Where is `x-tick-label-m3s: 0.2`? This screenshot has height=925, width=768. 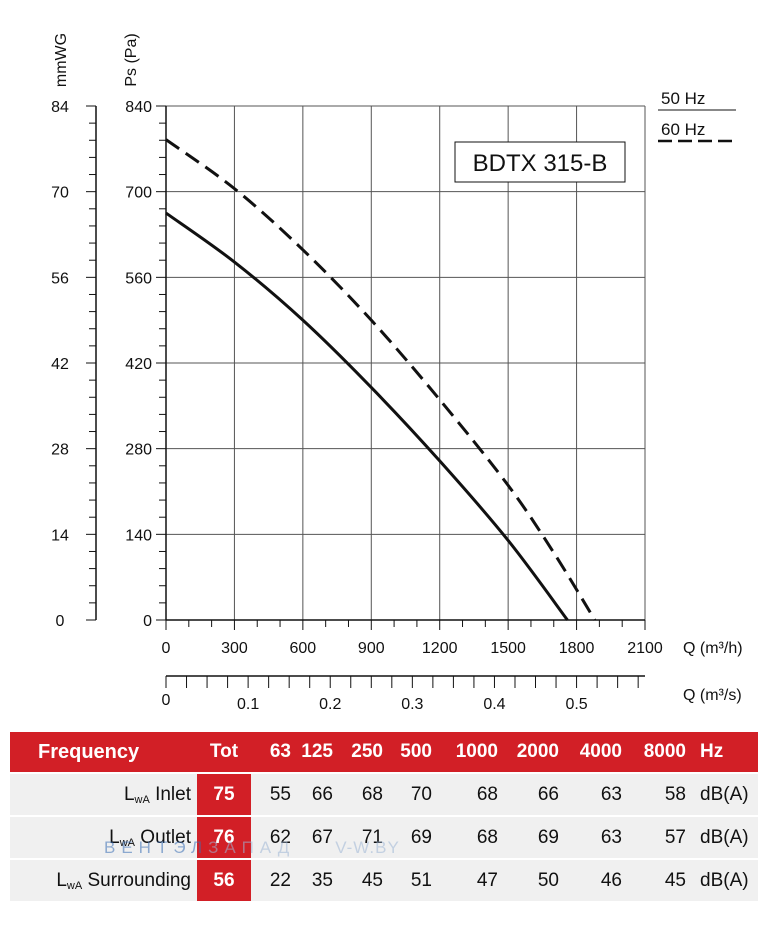 x-tick-label-m3s: 0.2 is located at coordinates (330, 704).